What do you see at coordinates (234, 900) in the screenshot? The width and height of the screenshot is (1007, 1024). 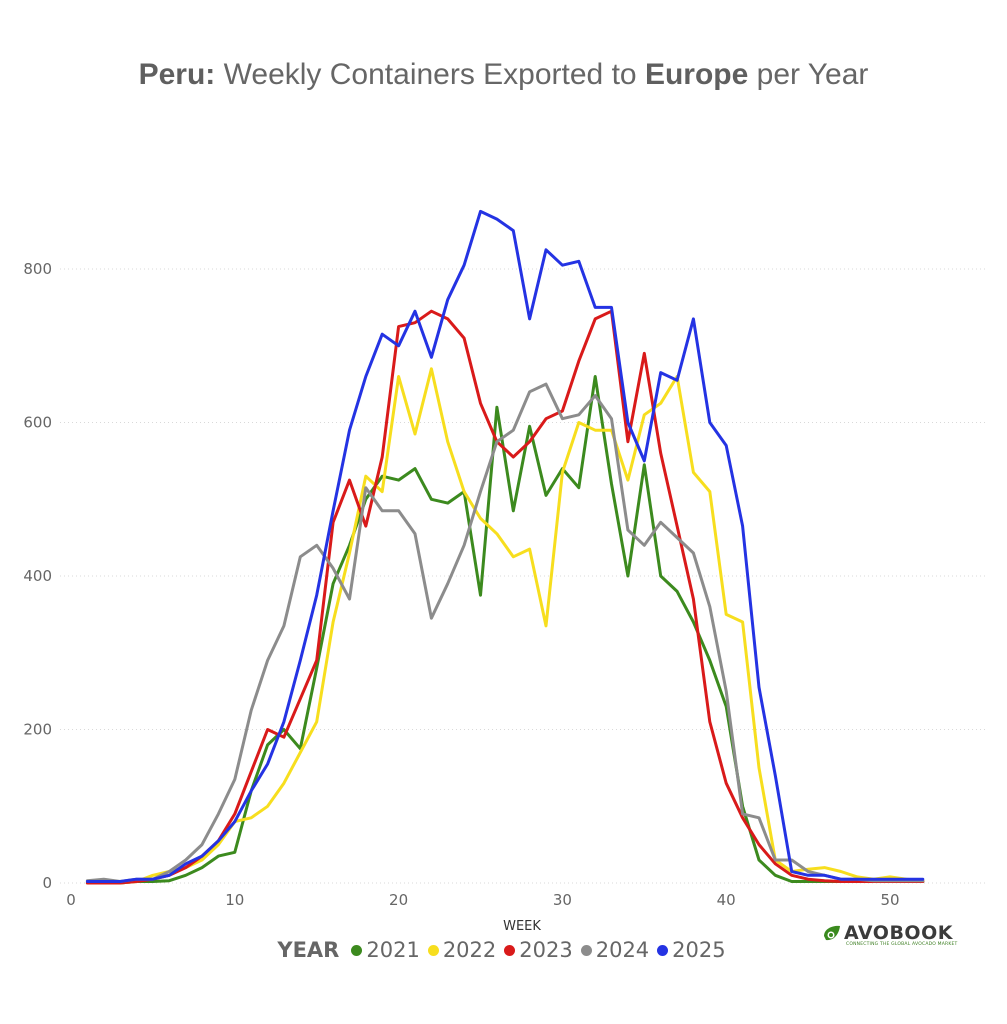 I see `x-tick-label: 10` at bounding box center [234, 900].